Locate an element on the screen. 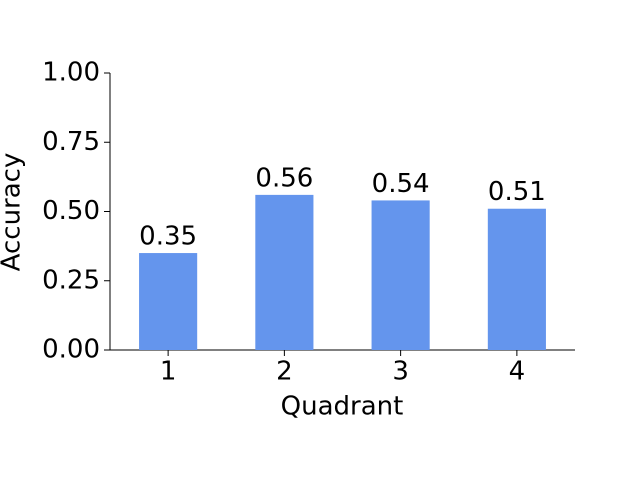 The height and width of the screenshot is (480, 640). x-tick-label: 1 is located at coordinates (168, 372).